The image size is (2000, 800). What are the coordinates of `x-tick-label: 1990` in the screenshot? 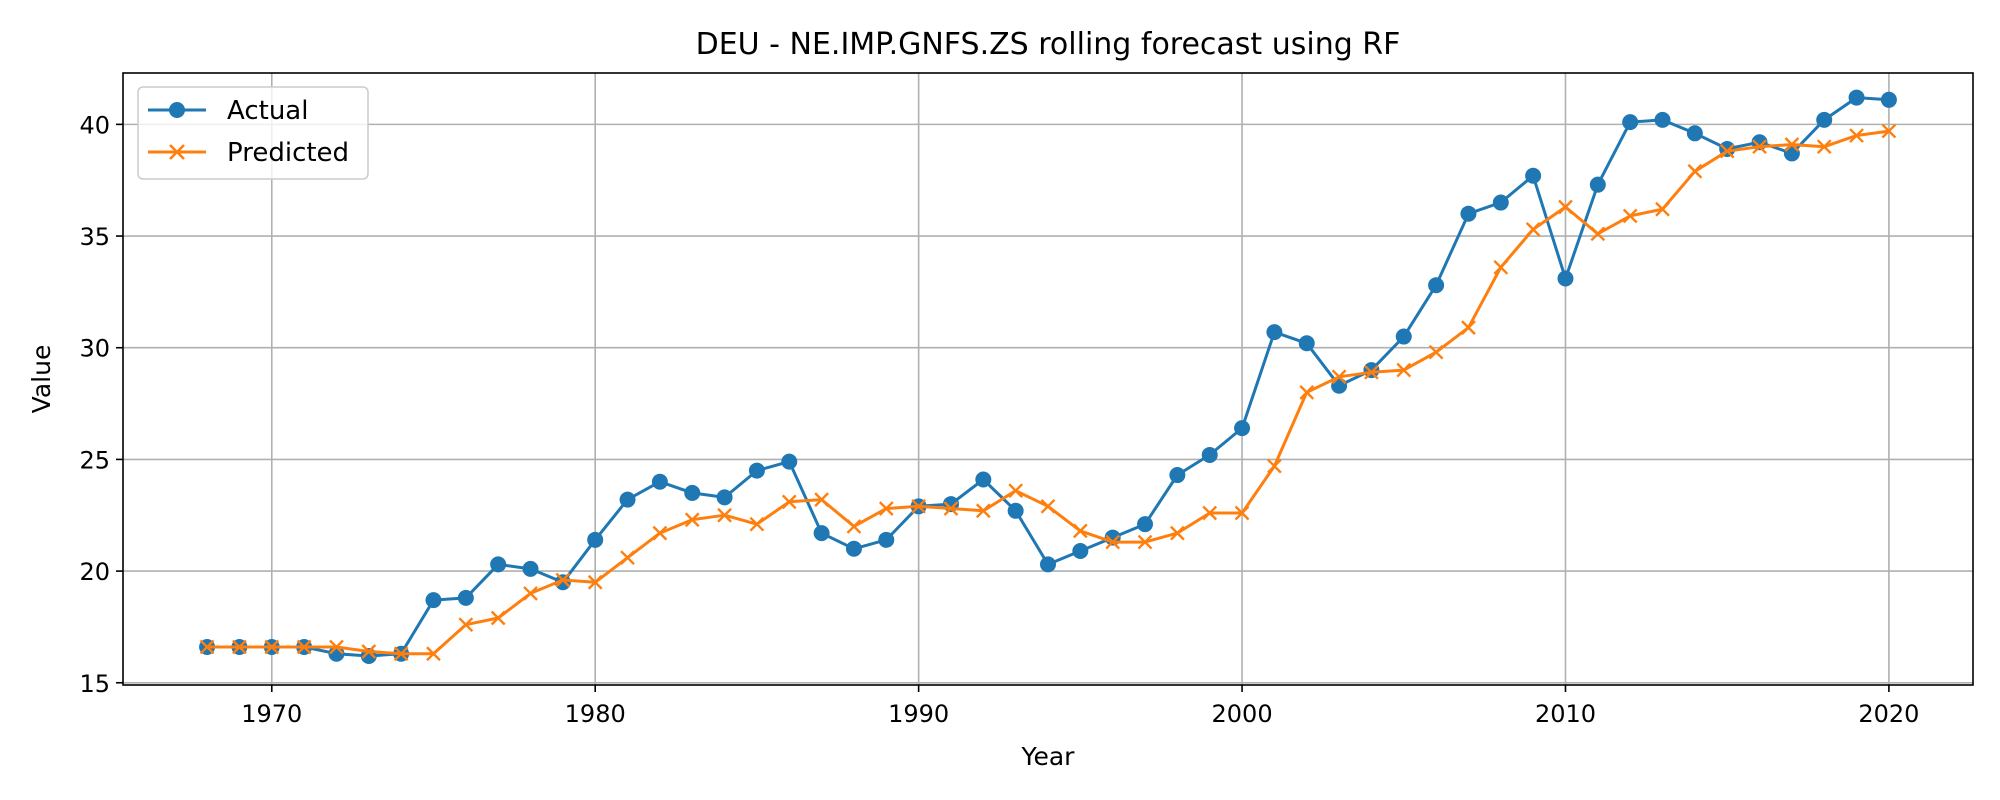 It's located at (918, 714).